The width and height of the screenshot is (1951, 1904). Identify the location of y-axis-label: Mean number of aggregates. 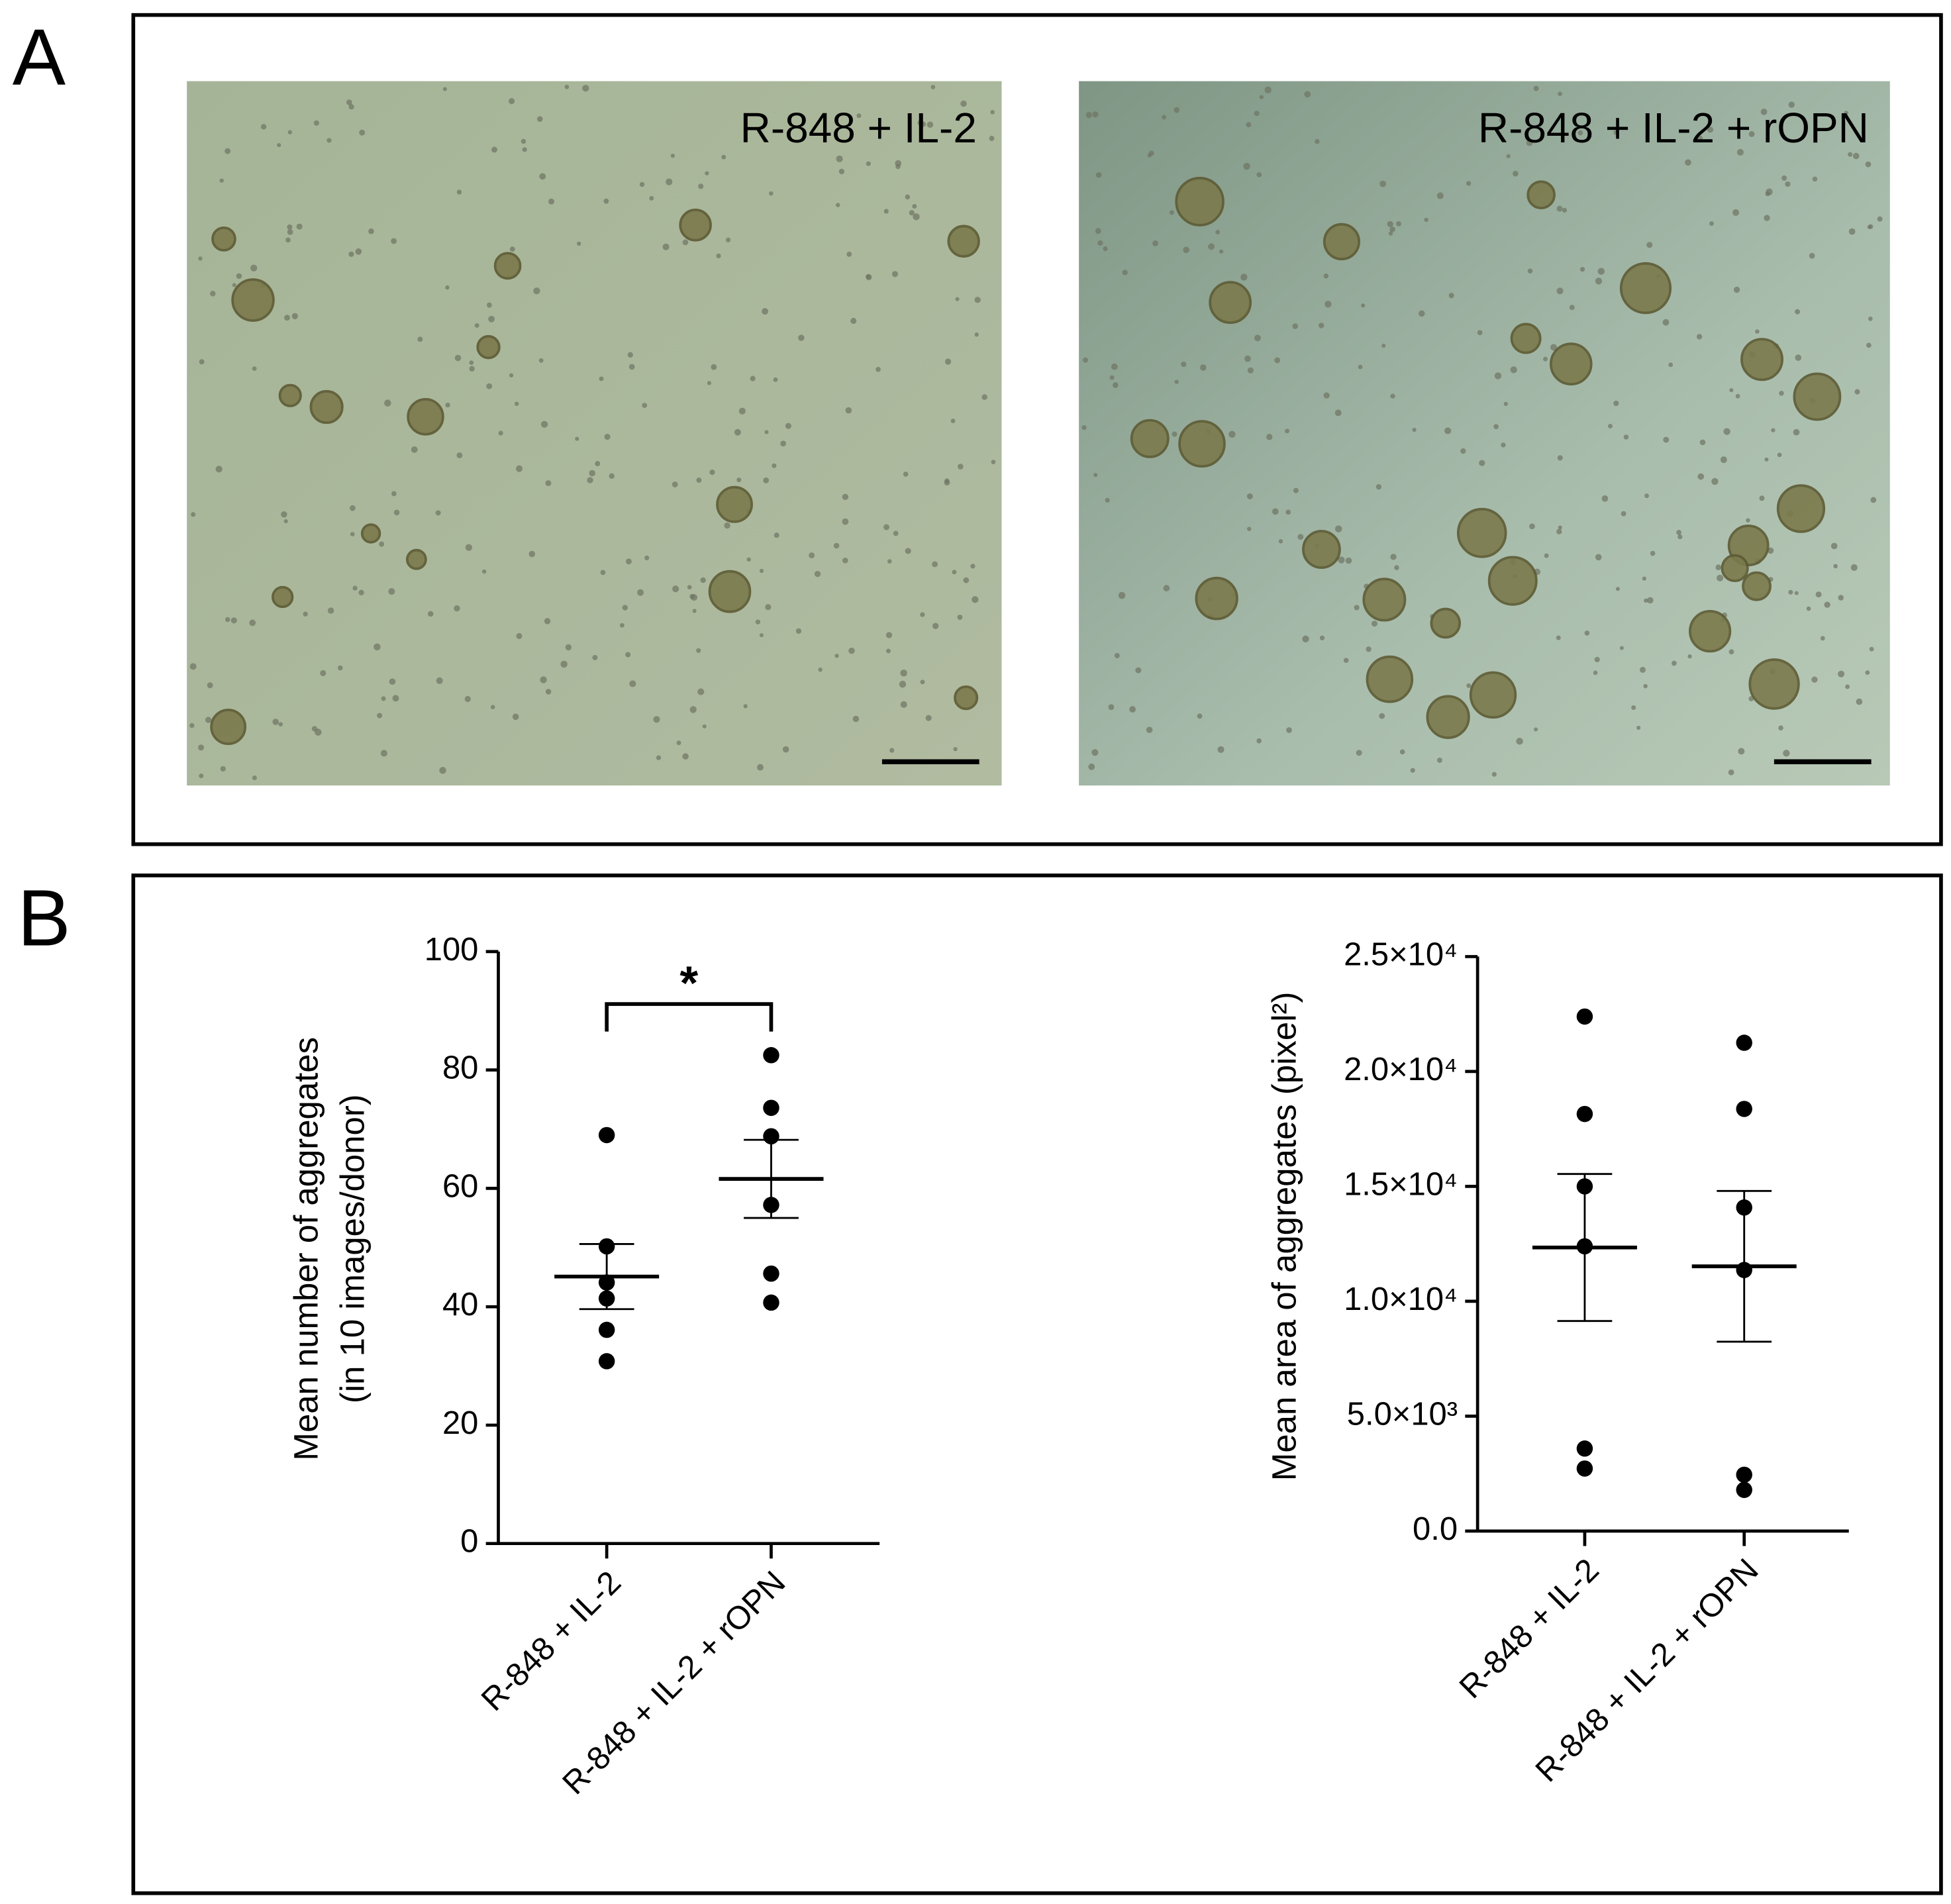
(306, 1249).